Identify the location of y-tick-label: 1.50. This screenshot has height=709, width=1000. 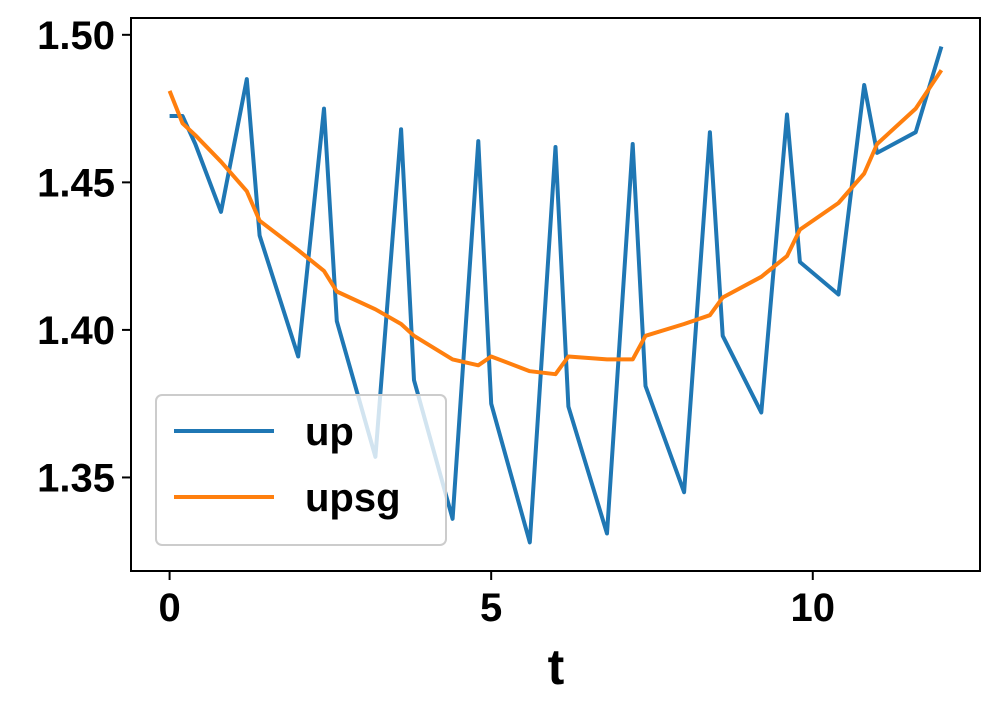
(76, 36).